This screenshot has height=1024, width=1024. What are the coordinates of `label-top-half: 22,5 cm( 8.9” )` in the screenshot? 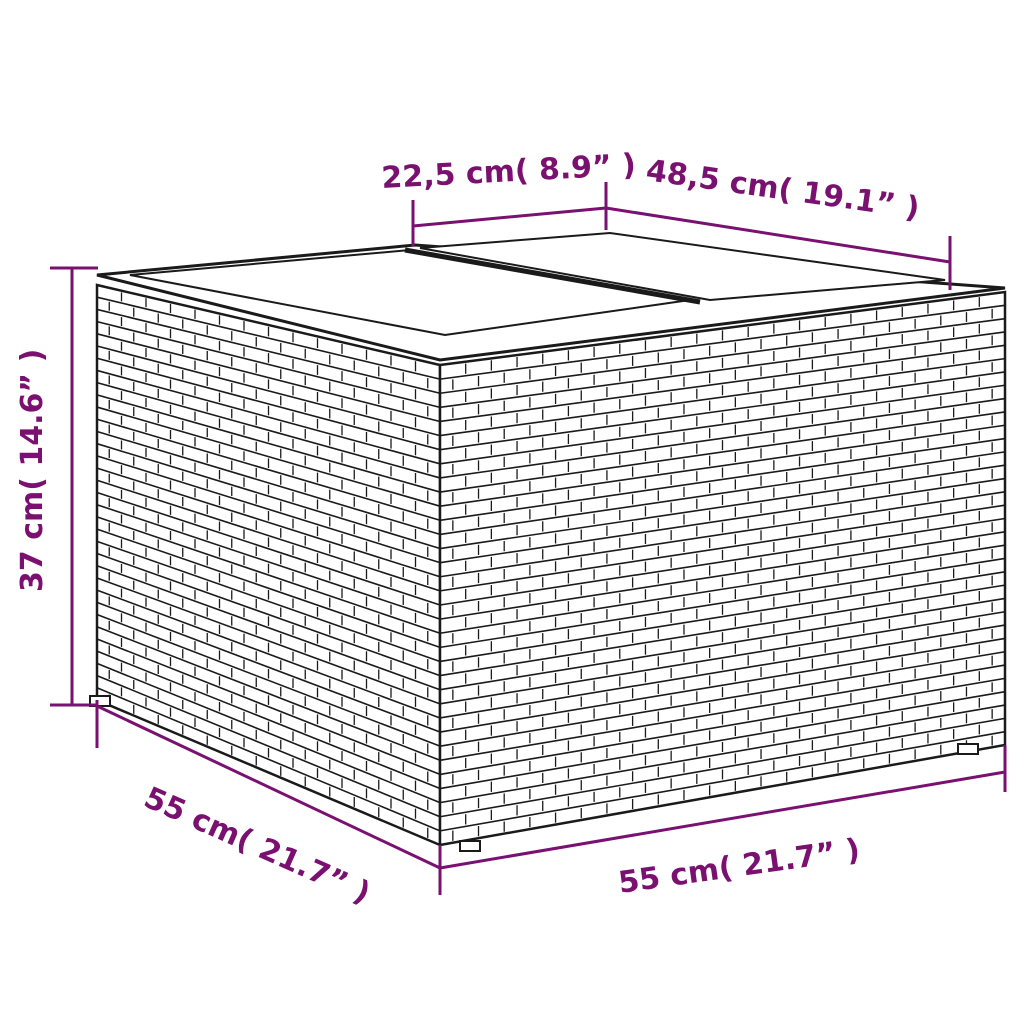 It's located at (509, 172).